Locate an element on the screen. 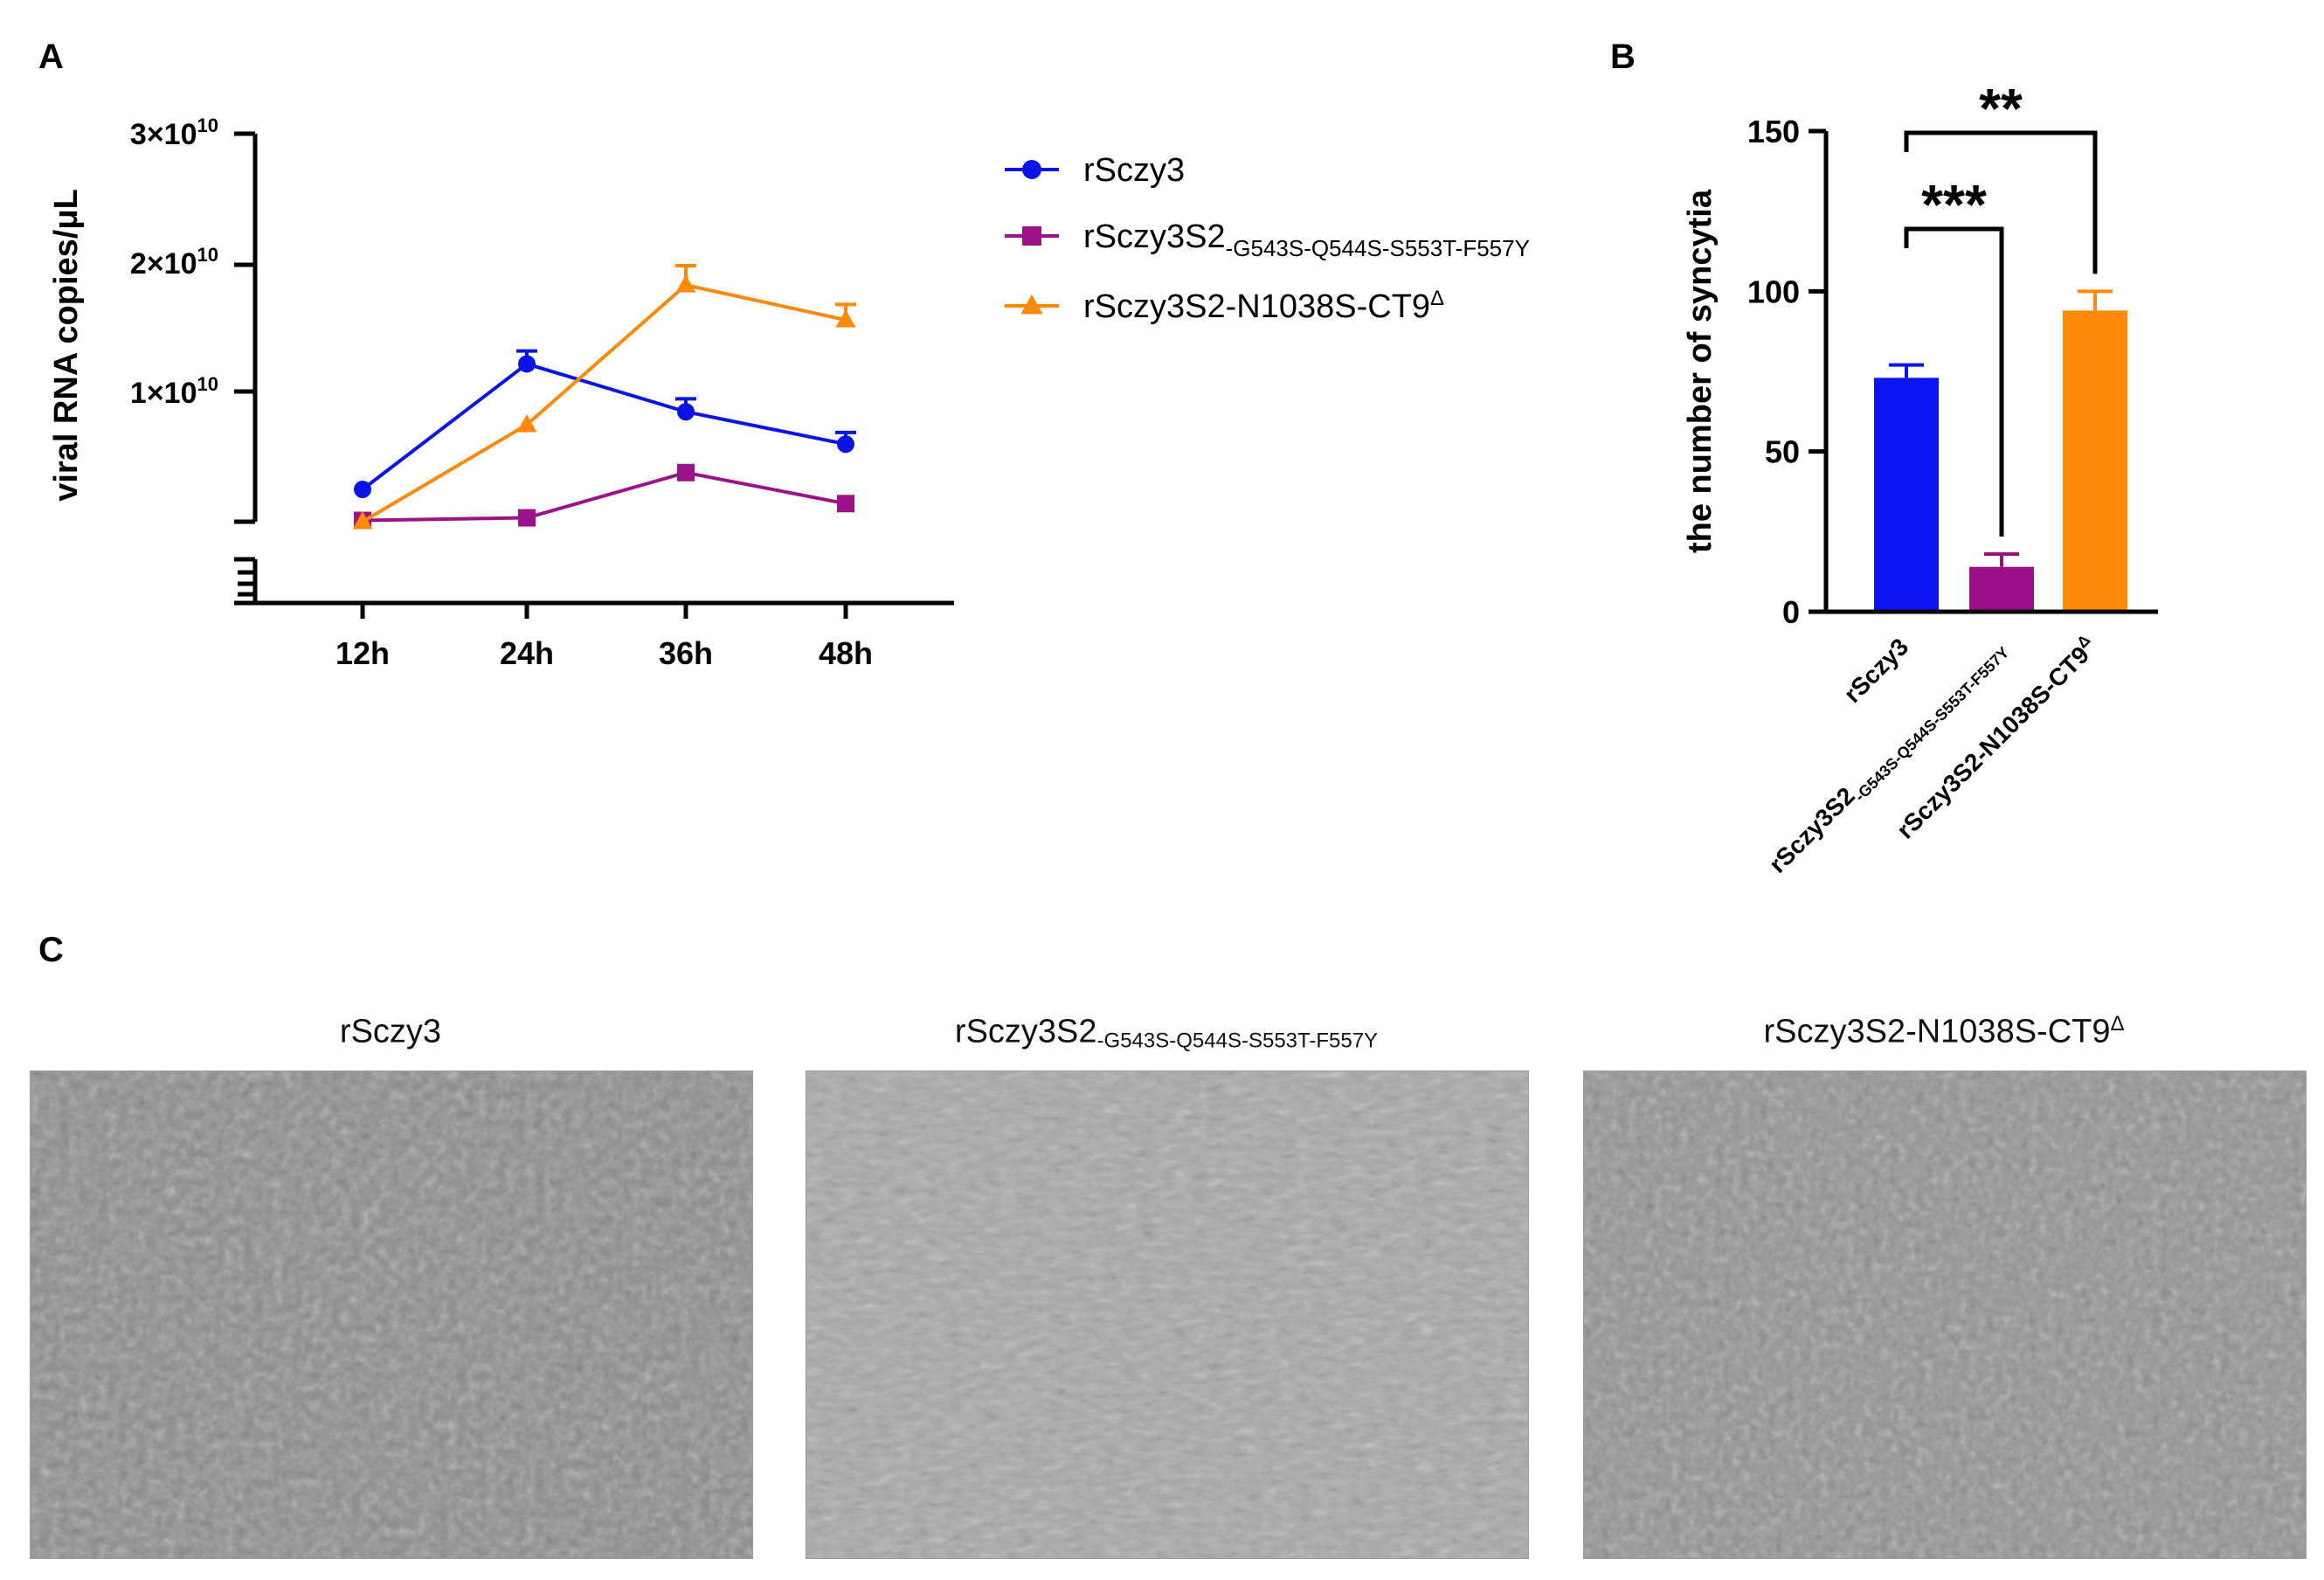 The width and height of the screenshot is (2324, 1580). legend-label: rSczy3S2-N1038S-CT9Δ is located at coordinates (1264, 306).